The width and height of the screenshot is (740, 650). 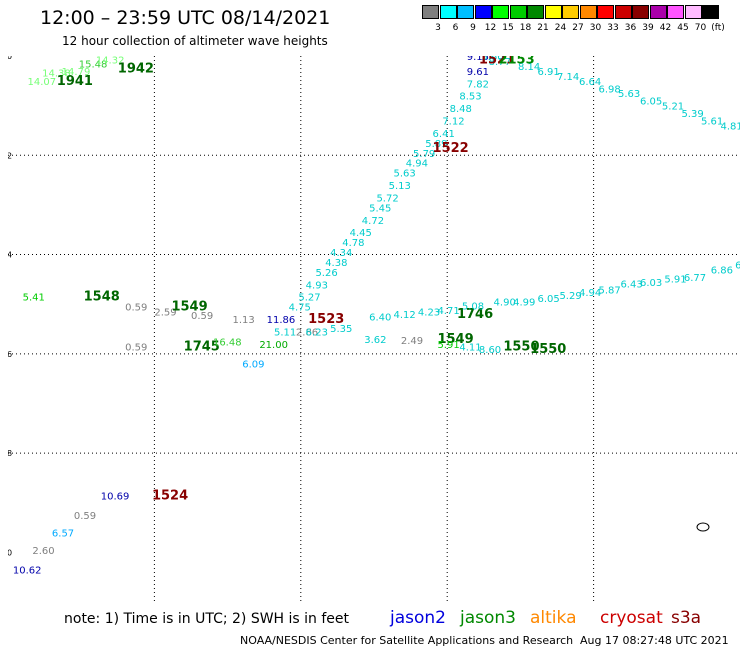 What do you see at coordinates (548, 72) in the screenshot?
I see `wave-height-label: 6.91` at bounding box center [548, 72].